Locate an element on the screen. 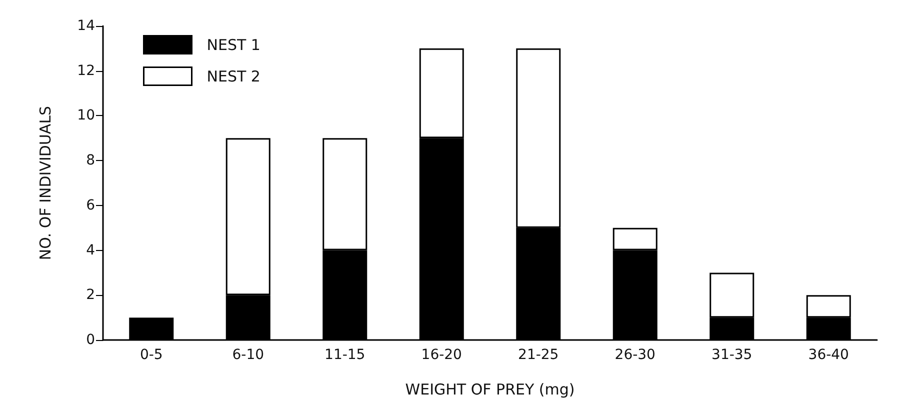  legend-label: NEST 1 is located at coordinates (233, 45).